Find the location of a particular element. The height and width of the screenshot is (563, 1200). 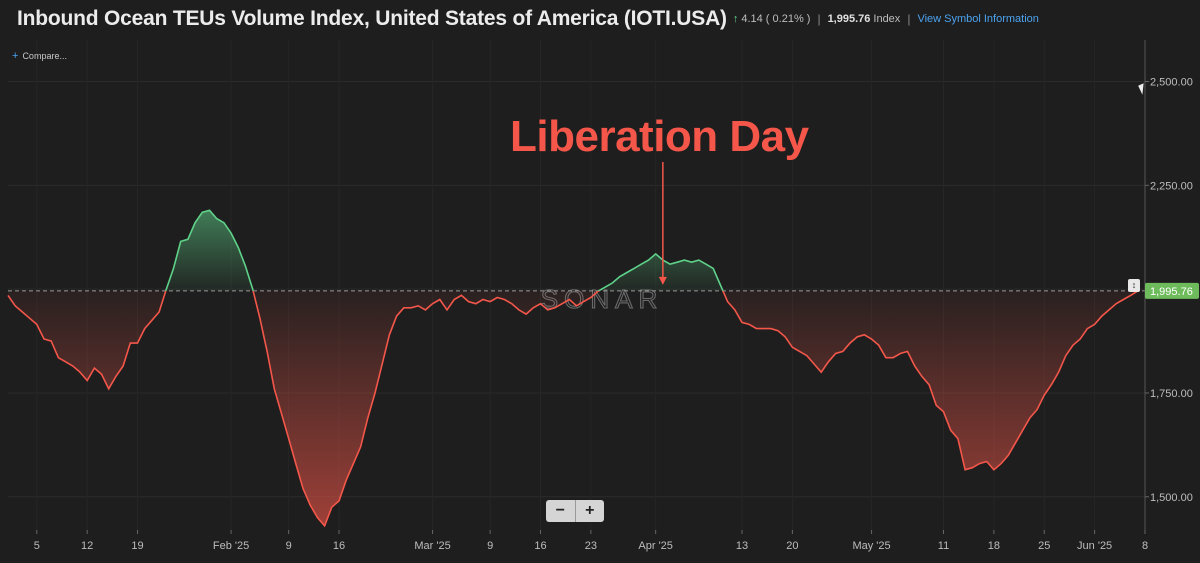

x-tick-label: May '25 is located at coordinates (871, 546).